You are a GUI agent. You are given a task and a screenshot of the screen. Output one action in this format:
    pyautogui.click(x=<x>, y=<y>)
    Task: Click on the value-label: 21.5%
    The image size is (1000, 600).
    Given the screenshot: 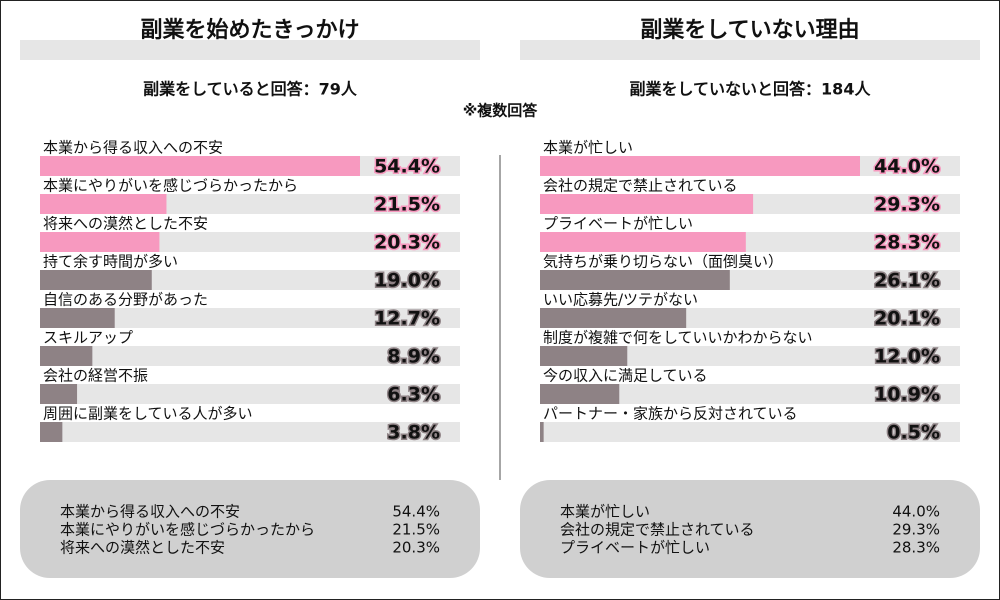 What is the action you would take?
    pyautogui.click(x=407, y=205)
    